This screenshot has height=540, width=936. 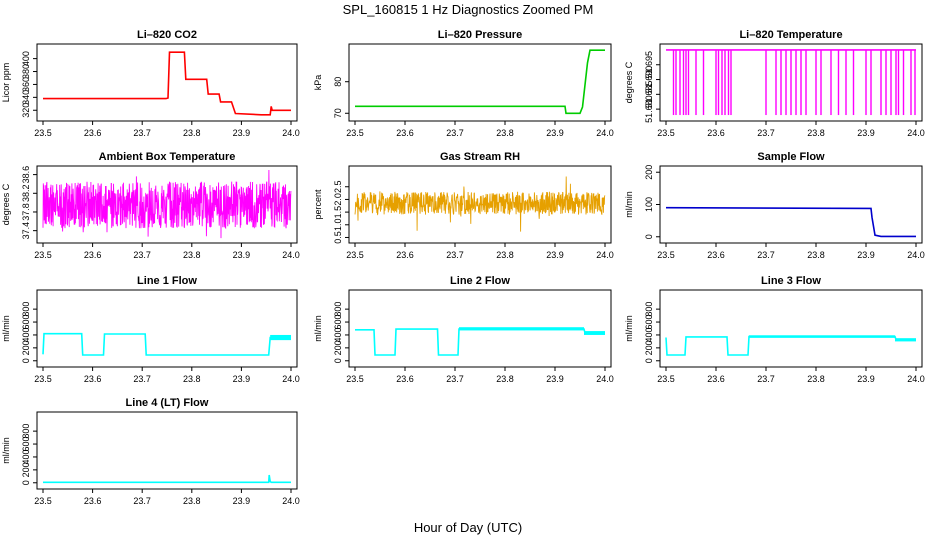 I want to click on y-tick-label: 51.685, so click(x=649, y=95).